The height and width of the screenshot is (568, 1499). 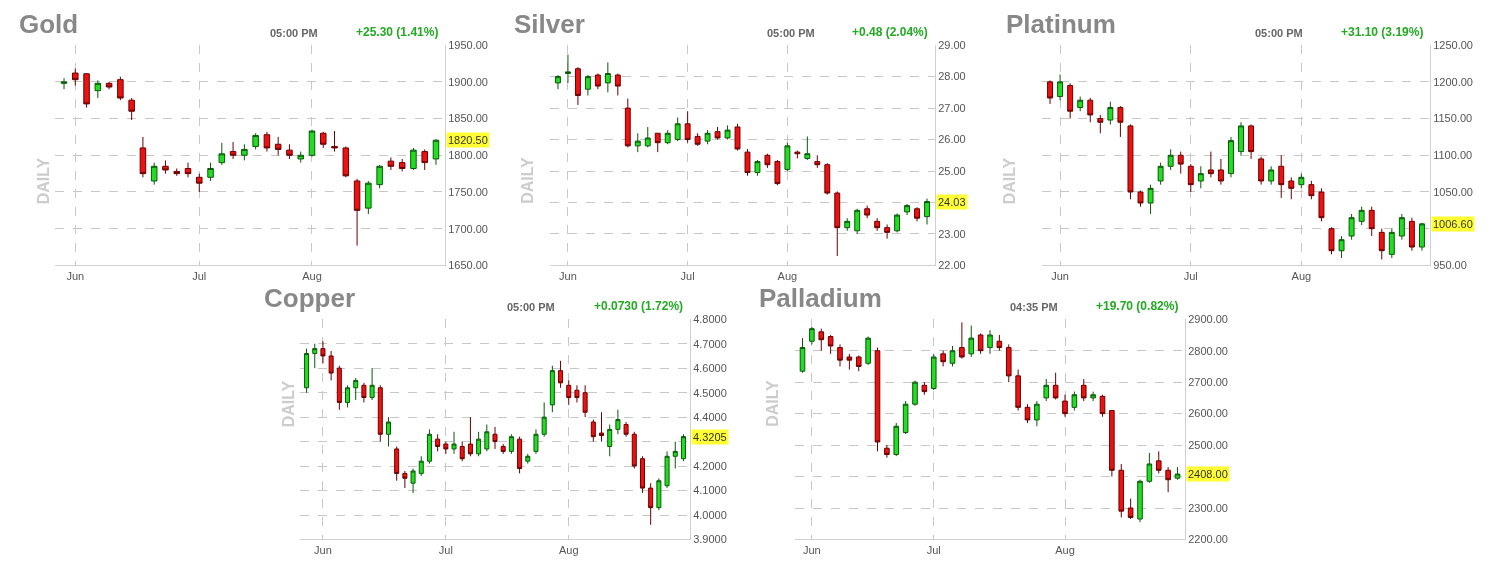 I want to click on chart-title: Palladium, so click(x=820, y=298).